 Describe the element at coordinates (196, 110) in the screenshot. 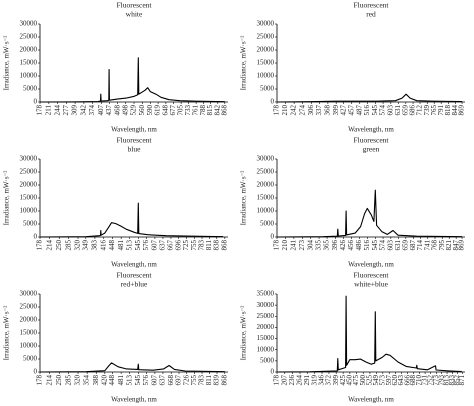

I see `x-tick-label: 761` at that location.